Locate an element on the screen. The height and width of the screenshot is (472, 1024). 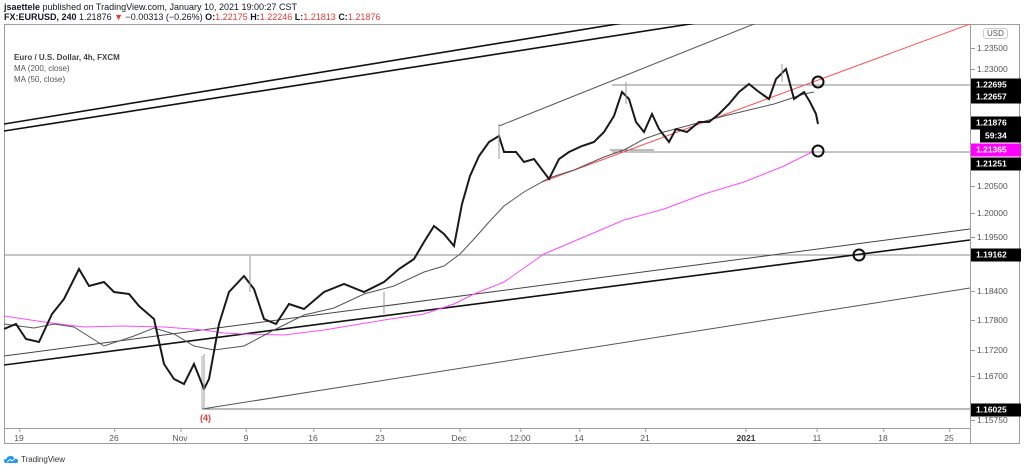
footer-branding: TradingView is located at coordinates (34, 459).